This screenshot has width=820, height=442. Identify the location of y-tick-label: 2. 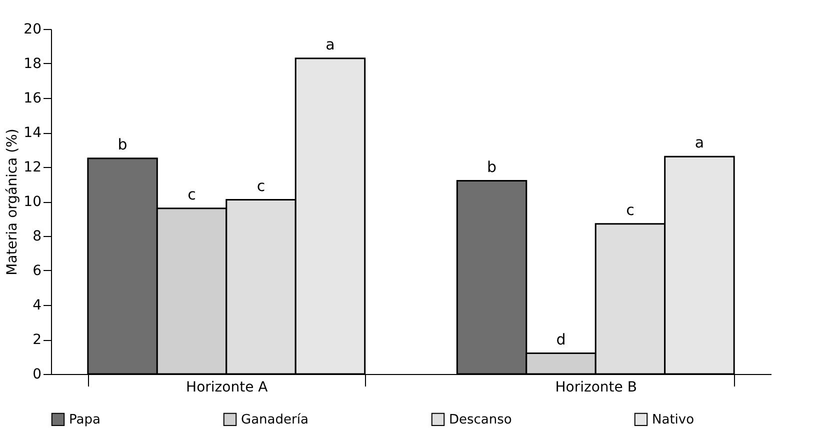
(37, 340).